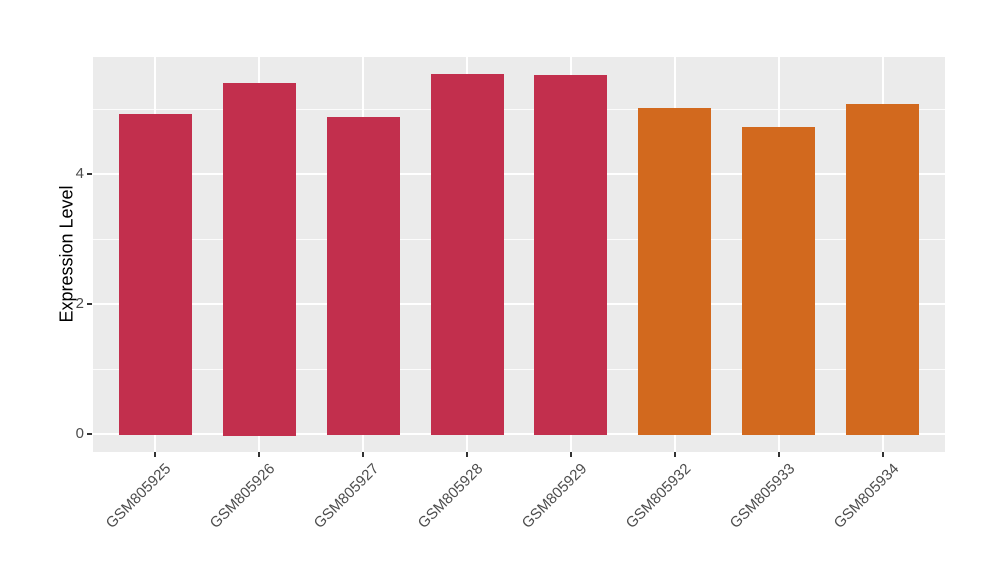 This screenshot has height=580, width=1000. Describe the element at coordinates (519, 239) in the screenshot. I see `minor-gridline-y3` at that location.